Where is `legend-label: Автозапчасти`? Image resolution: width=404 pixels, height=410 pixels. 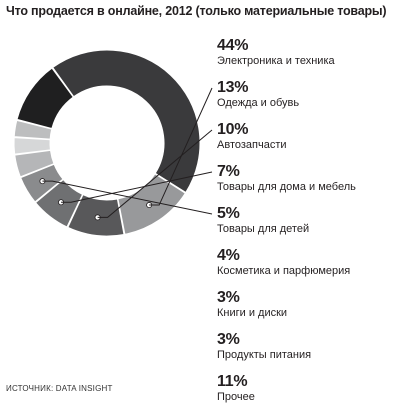 legend-label: Автозапчасти is located at coordinates (252, 145).